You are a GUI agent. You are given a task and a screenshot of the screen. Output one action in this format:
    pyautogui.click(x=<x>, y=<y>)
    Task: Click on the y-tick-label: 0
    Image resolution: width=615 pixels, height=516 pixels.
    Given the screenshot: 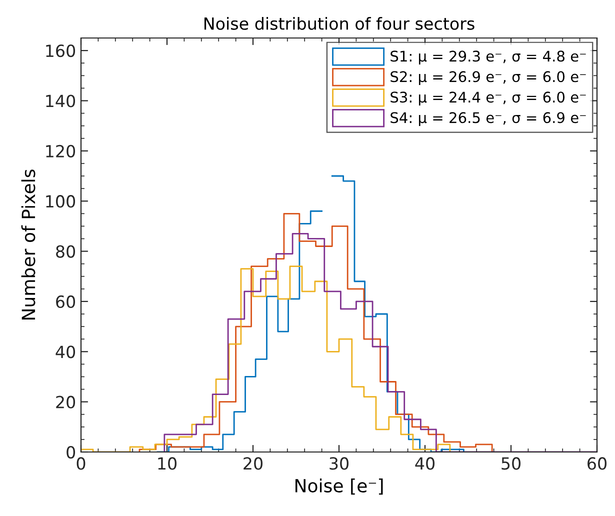 What is the action you would take?
    pyautogui.click(x=71, y=452)
    